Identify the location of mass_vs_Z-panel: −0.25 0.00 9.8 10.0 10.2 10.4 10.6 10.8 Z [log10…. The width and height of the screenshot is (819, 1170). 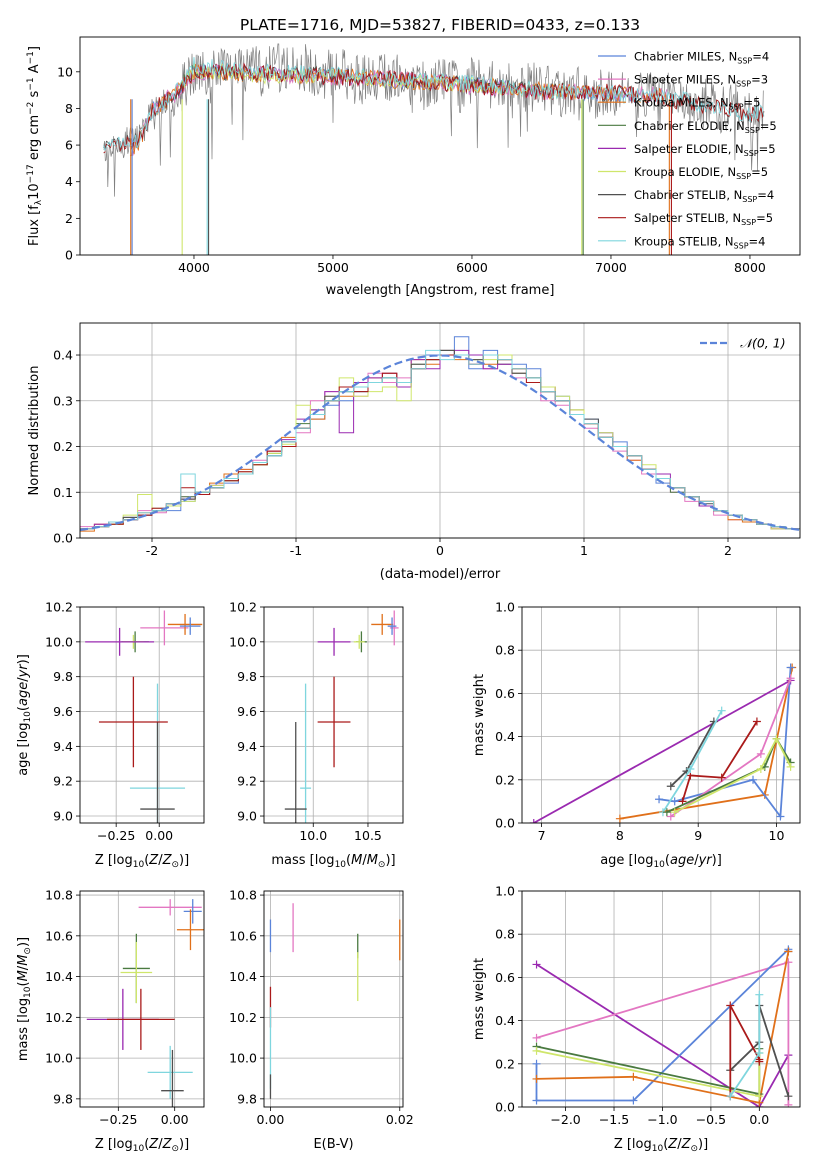
(110, 1021).